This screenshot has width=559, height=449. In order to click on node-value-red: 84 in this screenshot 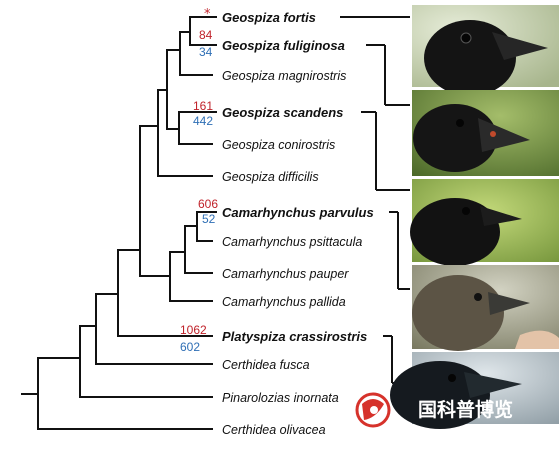, I will do `click(206, 35)`.